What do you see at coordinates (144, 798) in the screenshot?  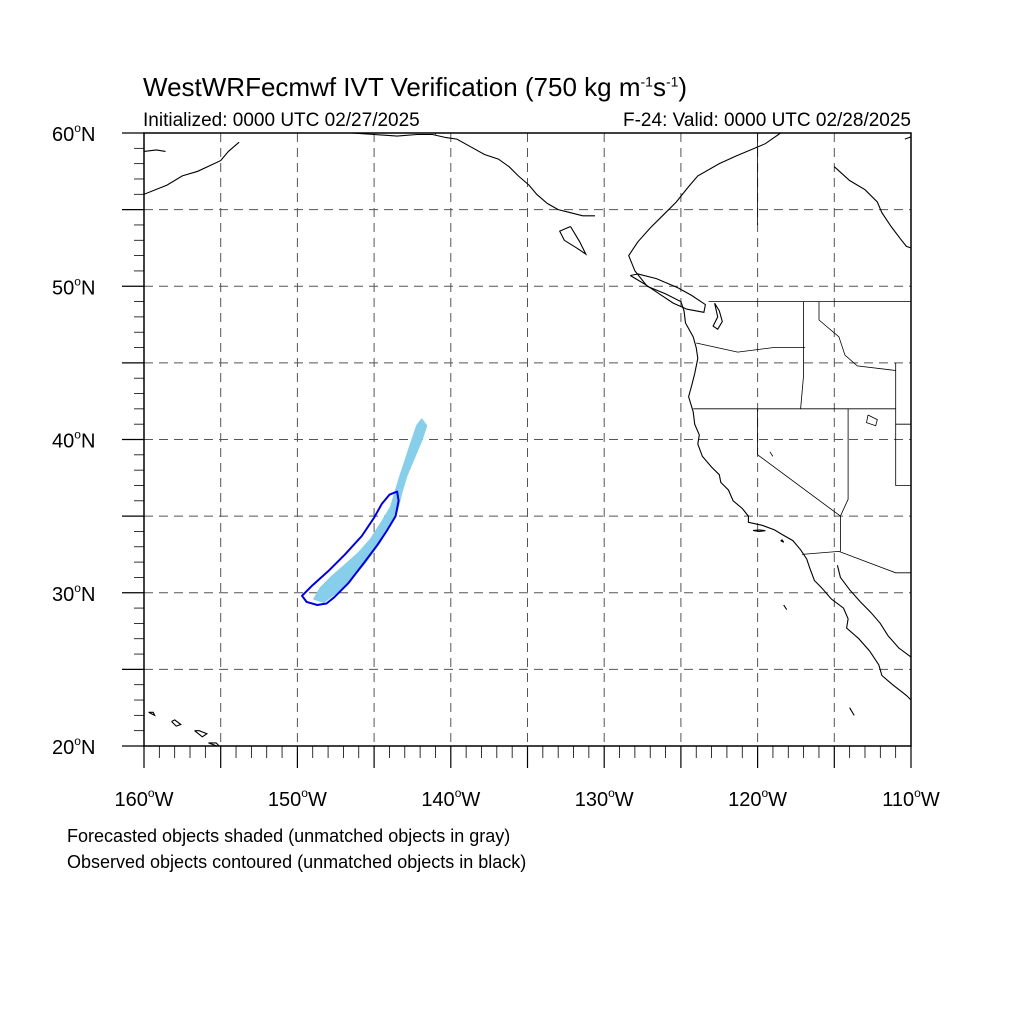 I see `lon-tick-label: 160oW` at bounding box center [144, 798].